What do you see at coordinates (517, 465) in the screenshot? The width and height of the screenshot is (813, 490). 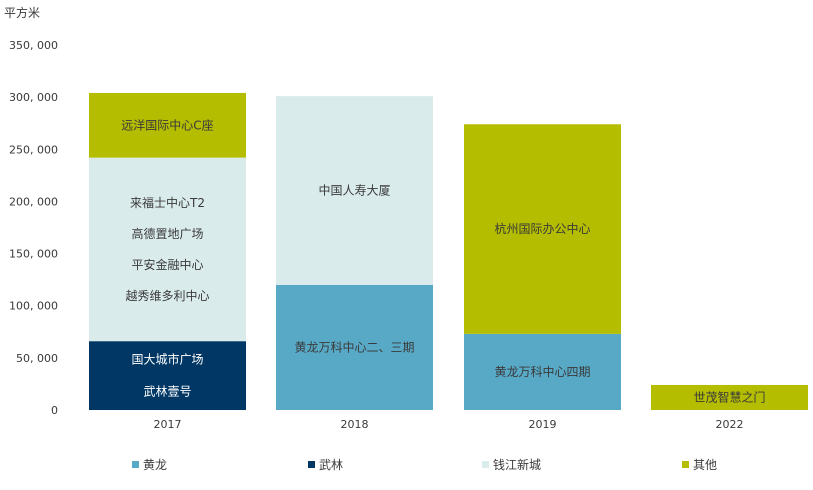 I see `legend-label: 钱江新城` at bounding box center [517, 465].